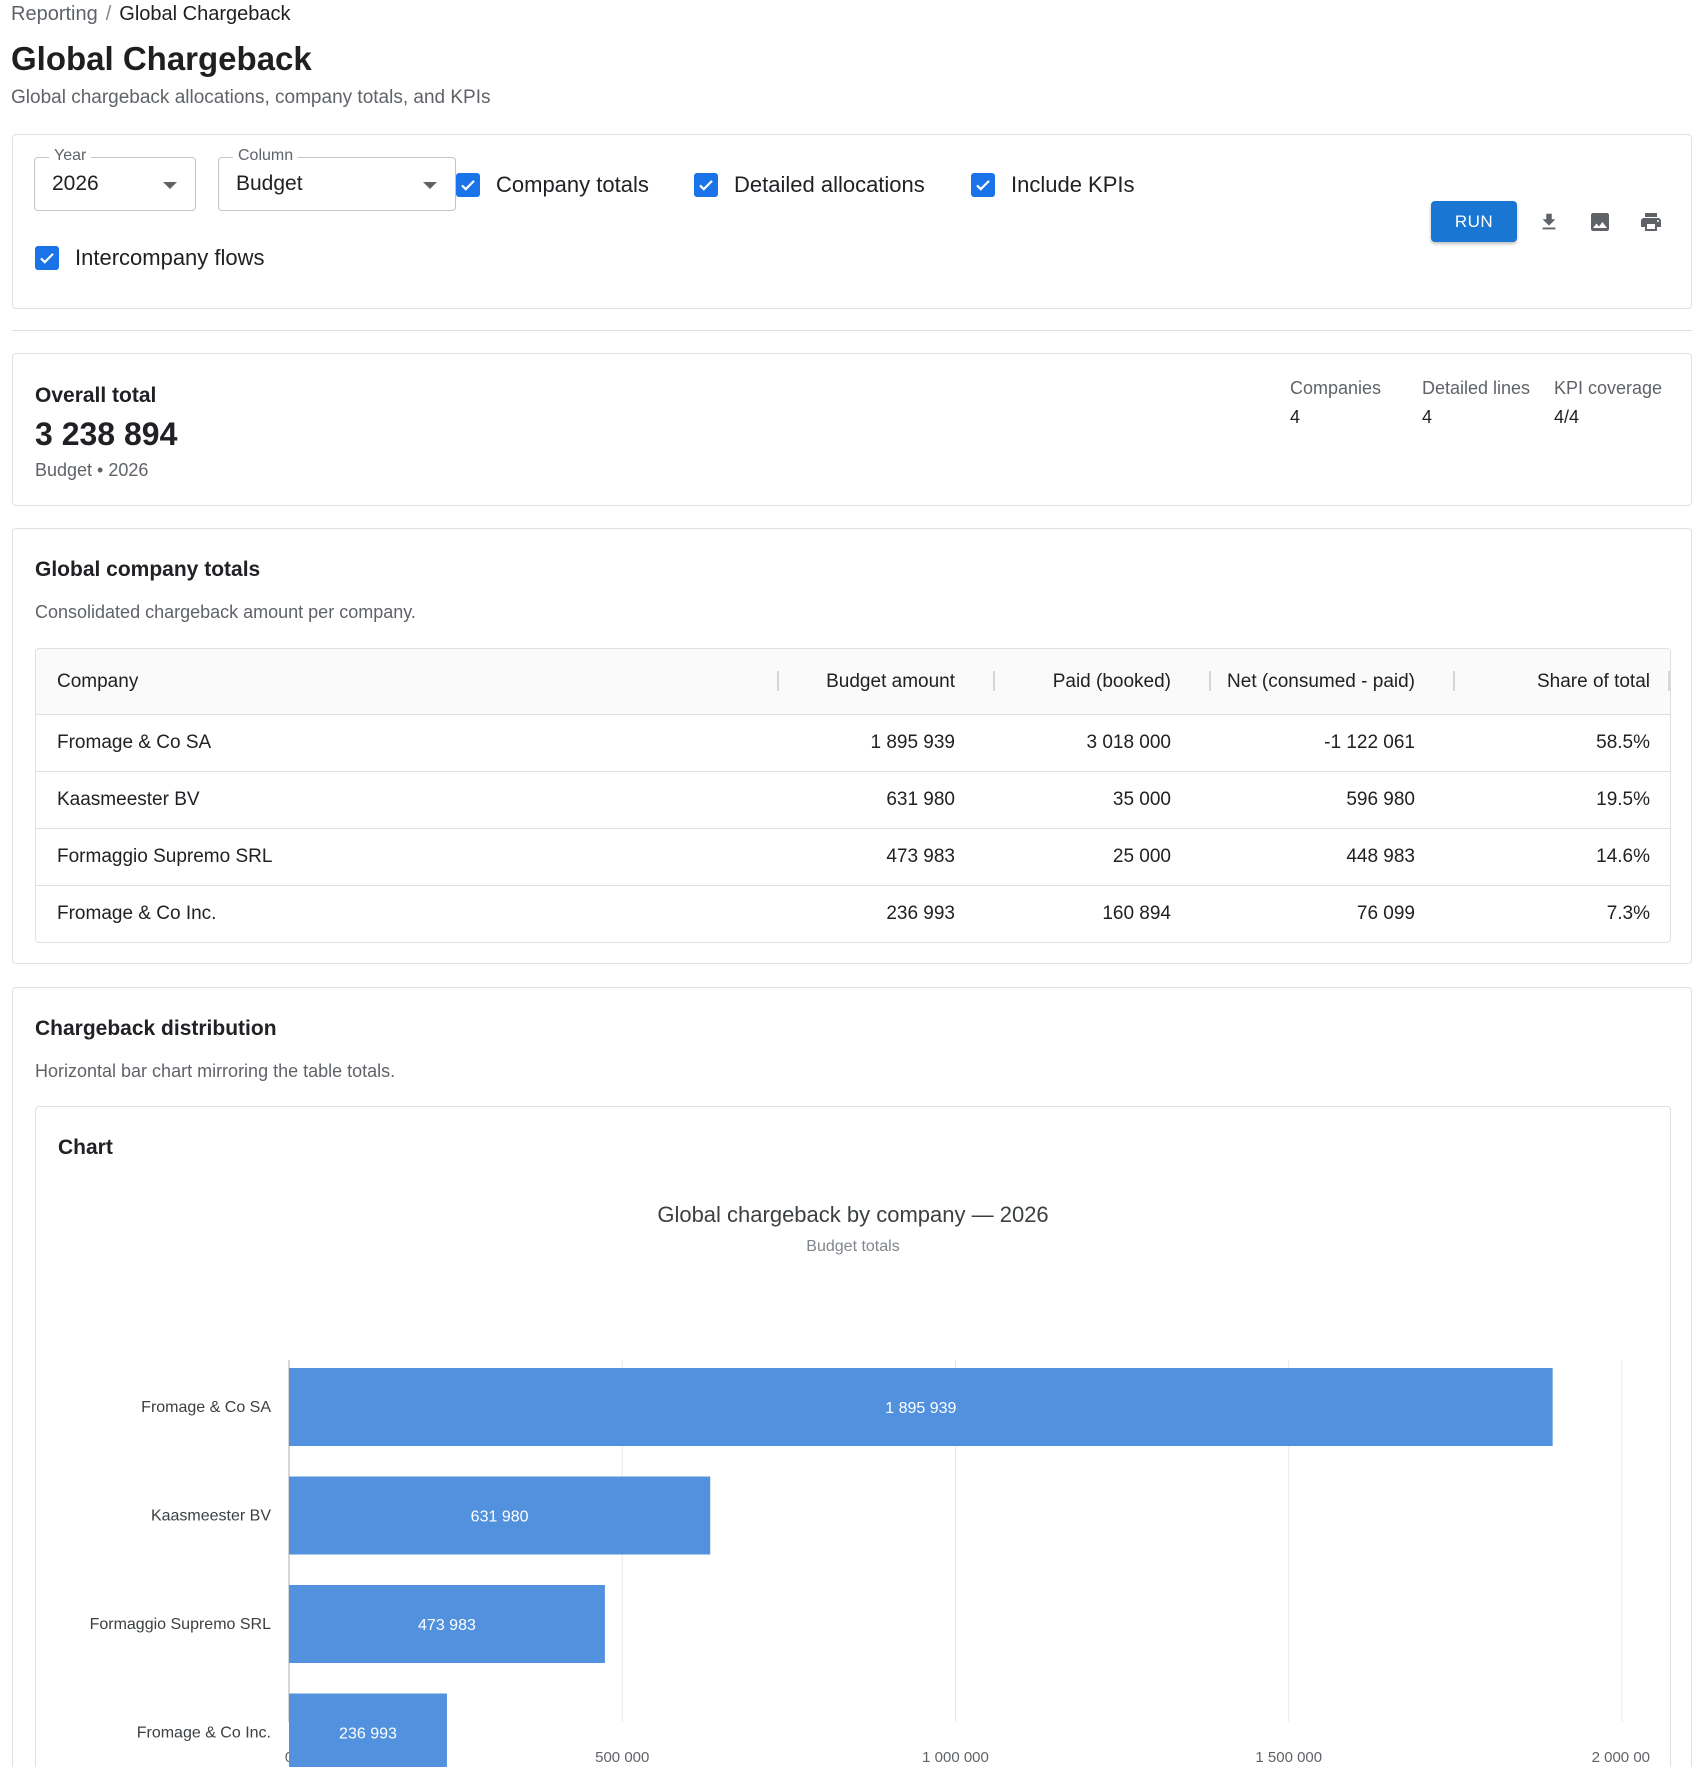 This screenshot has width=1704, height=1767. What do you see at coordinates (85, 1147) in the screenshot?
I see `chart-card-title: Chart` at bounding box center [85, 1147].